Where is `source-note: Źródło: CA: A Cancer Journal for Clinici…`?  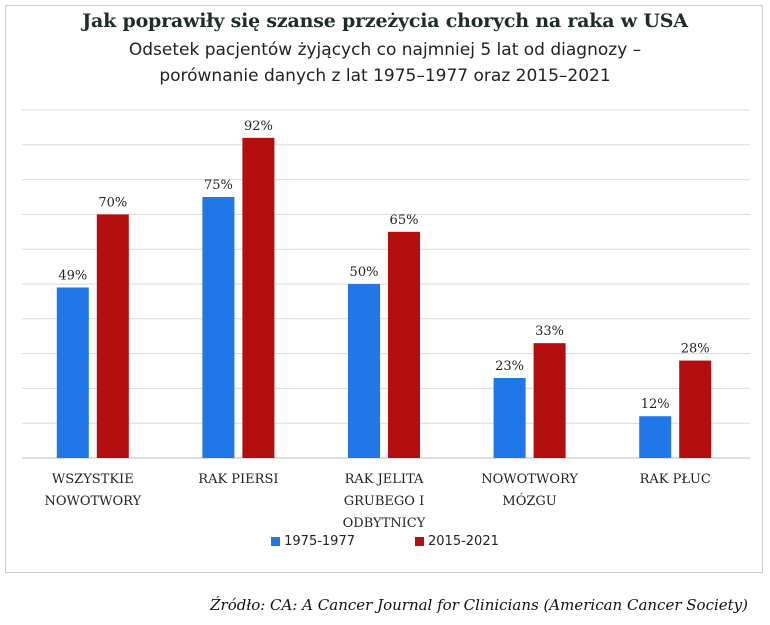 source-note: Źródło: CA: A Cancer Journal for Clinici… is located at coordinates (479, 605).